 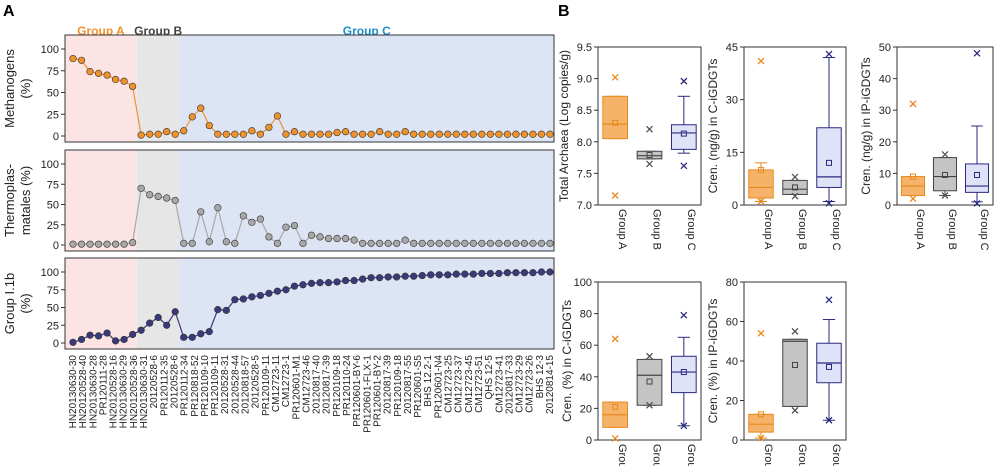 I want to click on x-tick-label: 20120817-40, so click(x=317, y=384).